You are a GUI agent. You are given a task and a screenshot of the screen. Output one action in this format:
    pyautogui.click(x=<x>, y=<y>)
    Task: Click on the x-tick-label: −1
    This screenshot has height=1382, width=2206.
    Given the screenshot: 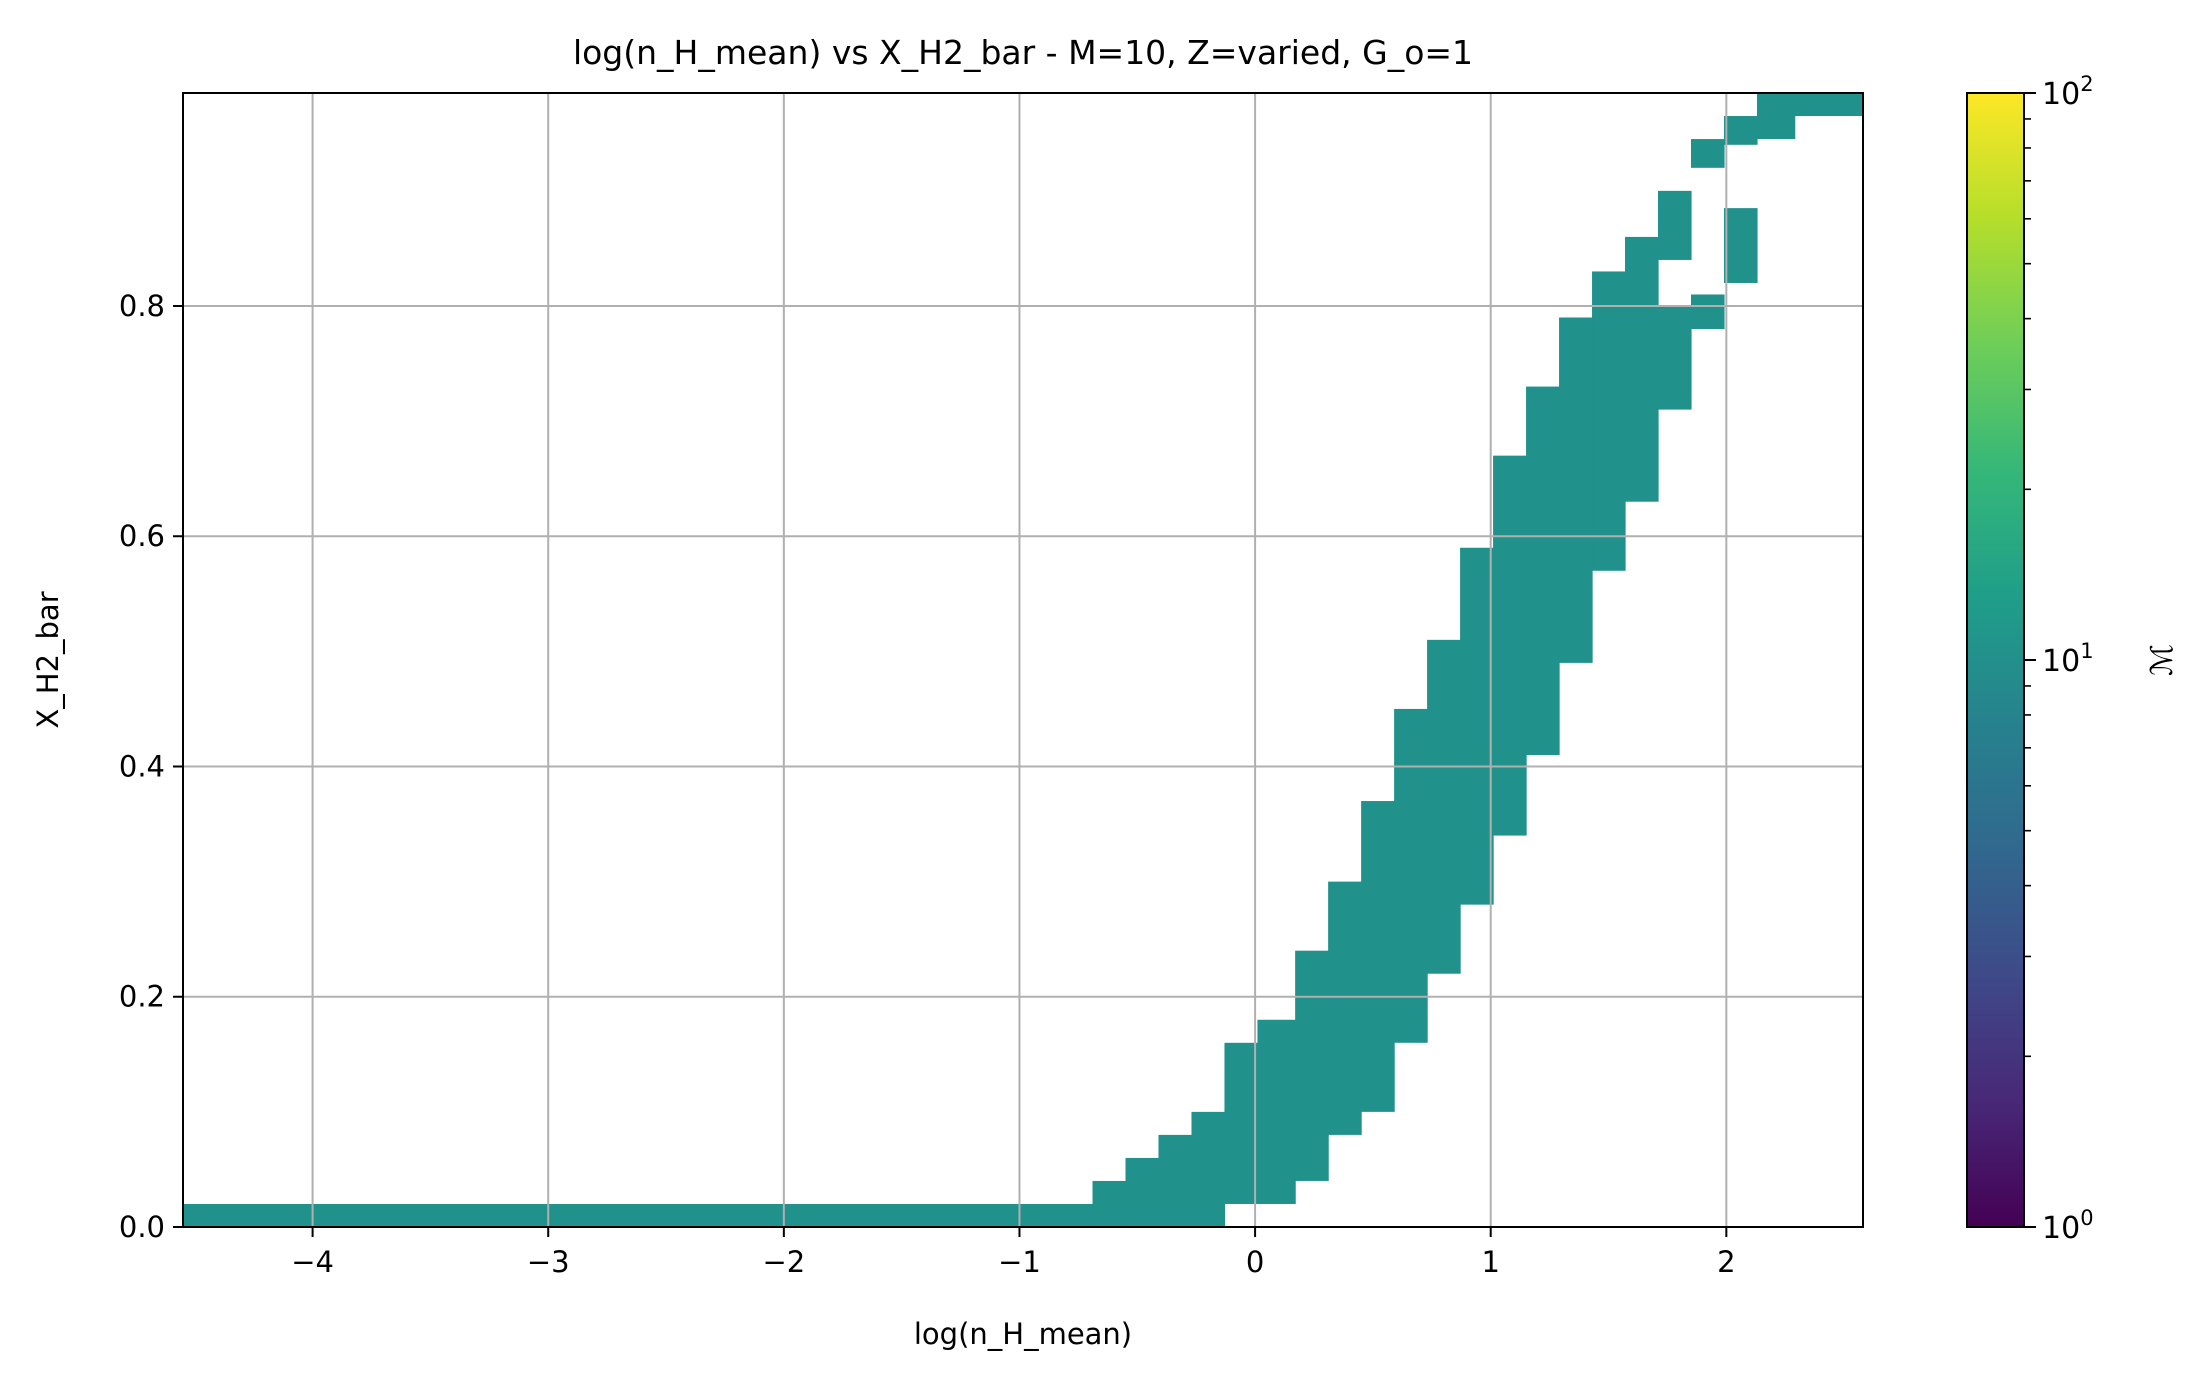 What is the action you would take?
    pyautogui.click(x=1019, y=1262)
    